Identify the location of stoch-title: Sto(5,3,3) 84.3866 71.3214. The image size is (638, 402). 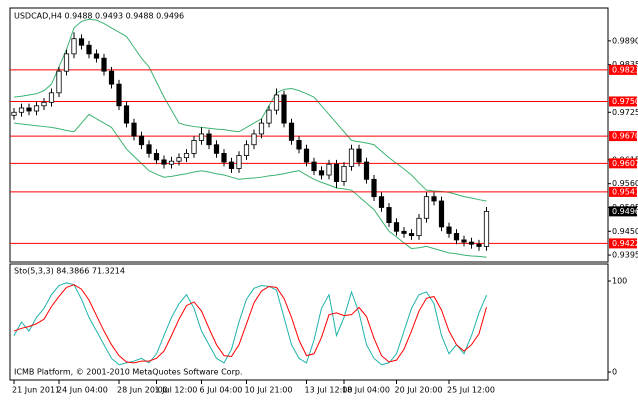
(69, 271).